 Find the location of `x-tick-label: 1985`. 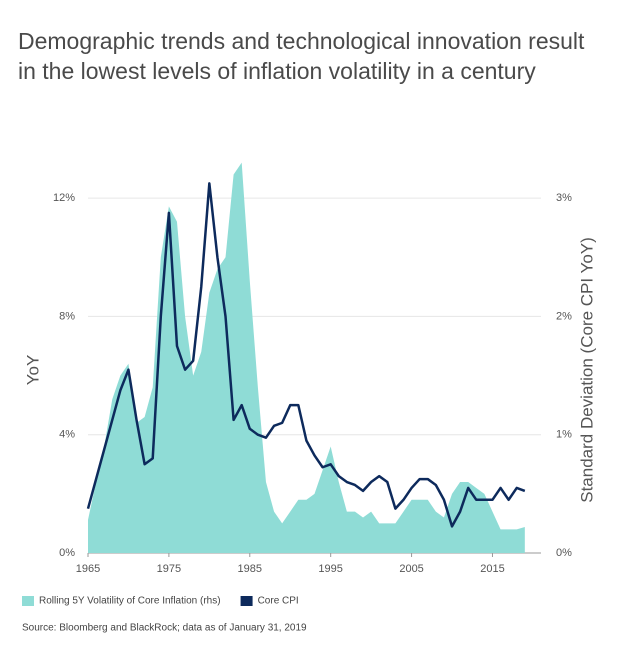

x-tick-label: 1985 is located at coordinates (250, 569).